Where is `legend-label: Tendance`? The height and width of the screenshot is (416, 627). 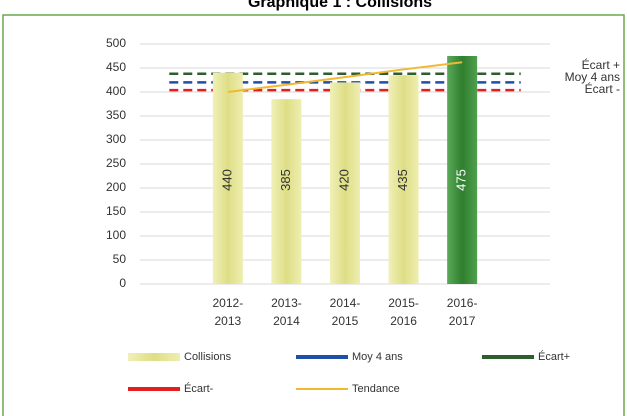
legend-label: Tendance is located at coordinates (376, 389).